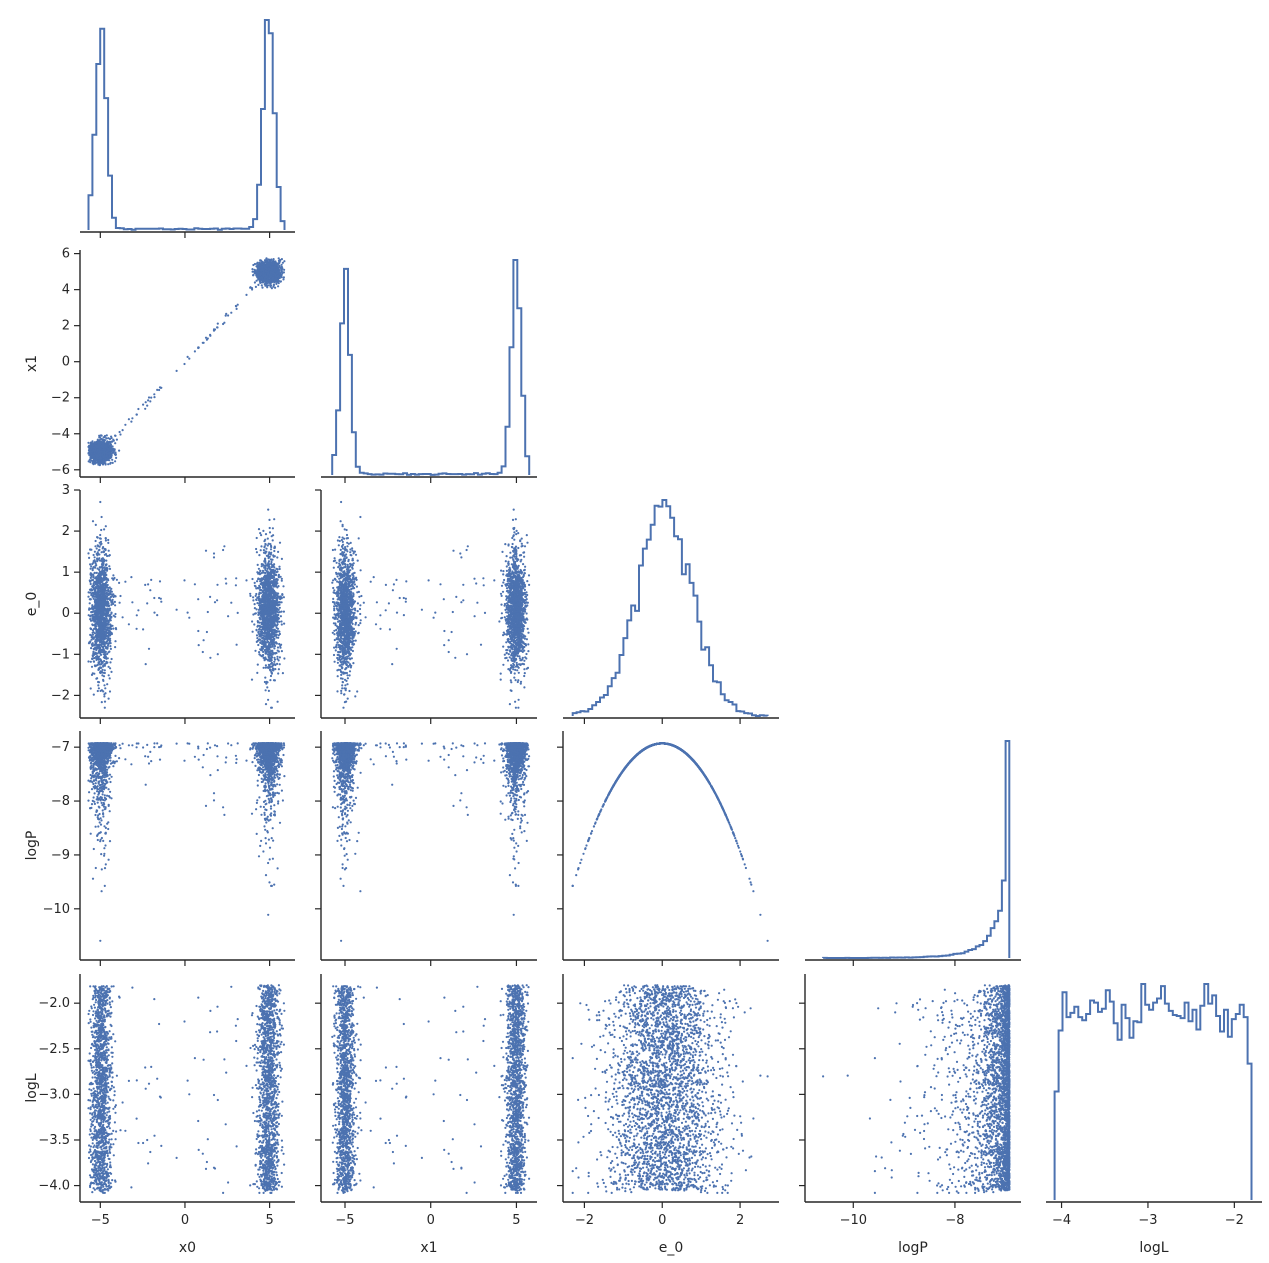  I want to click on panel-x0-vs-x0, so click(187, 129).